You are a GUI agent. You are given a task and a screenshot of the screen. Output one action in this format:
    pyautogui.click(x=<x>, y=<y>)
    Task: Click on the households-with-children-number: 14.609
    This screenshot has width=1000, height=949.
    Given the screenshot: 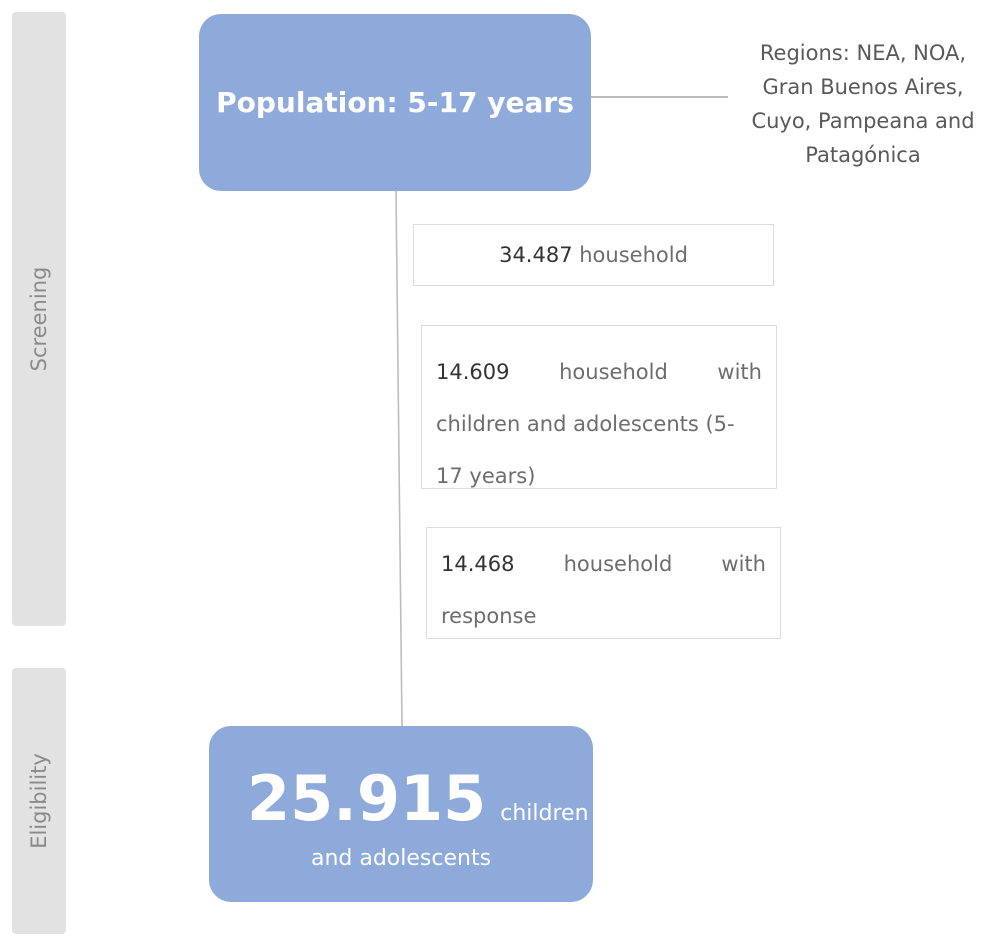 What is the action you would take?
    pyautogui.click(x=473, y=372)
    